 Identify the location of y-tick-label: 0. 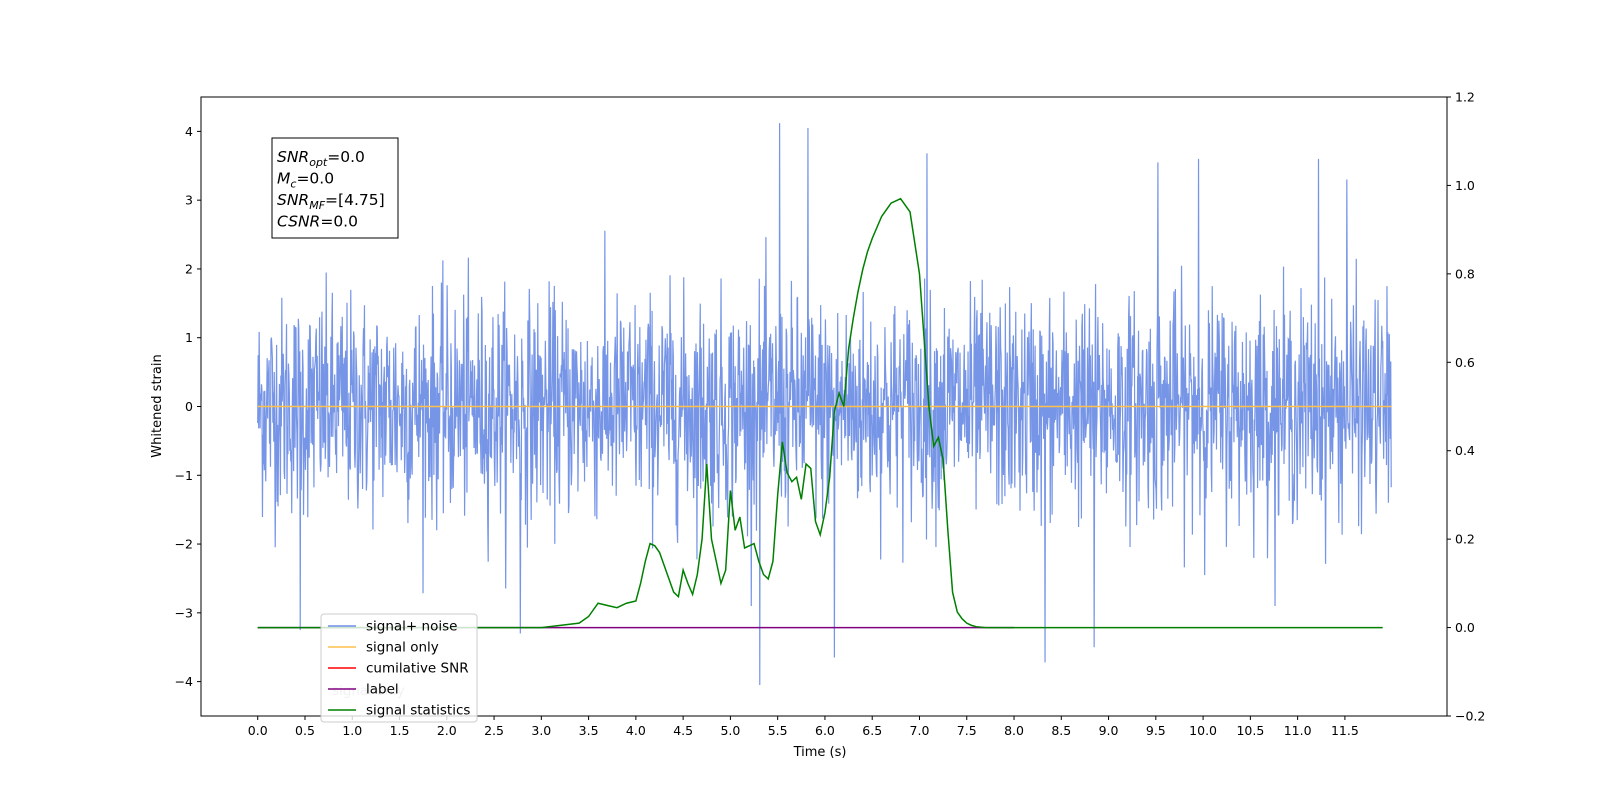
(189, 406).